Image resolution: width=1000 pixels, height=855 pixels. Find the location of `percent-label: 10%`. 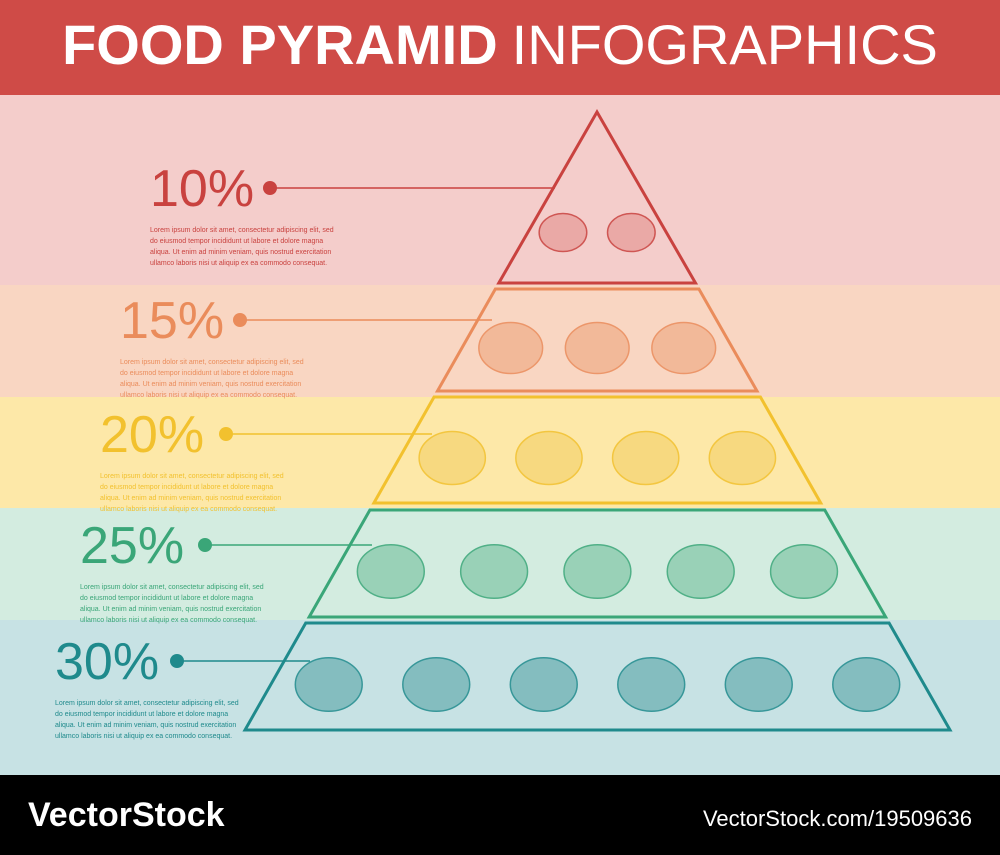

percent-label: 10% is located at coordinates (202, 189).